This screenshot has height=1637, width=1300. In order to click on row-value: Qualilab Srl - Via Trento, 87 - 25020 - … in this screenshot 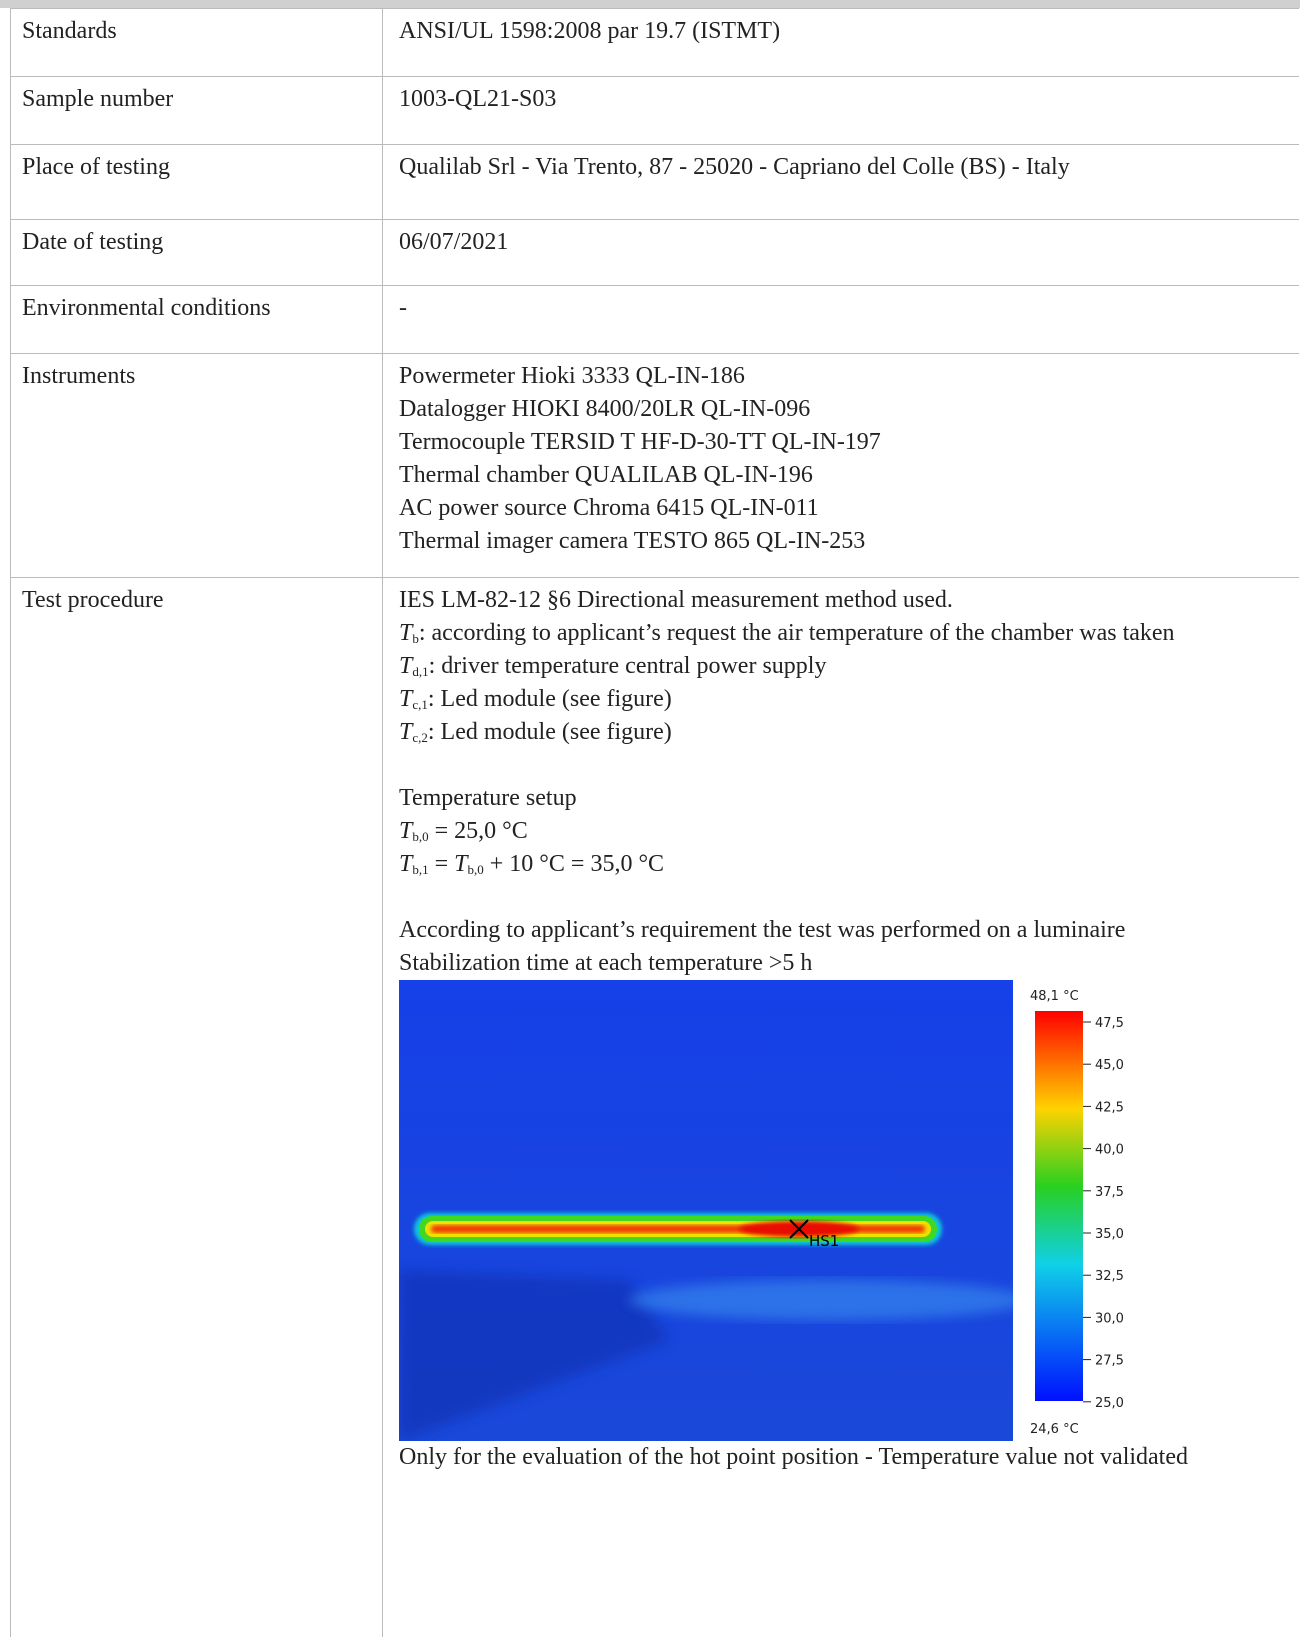, I will do `click(734, 167)`.